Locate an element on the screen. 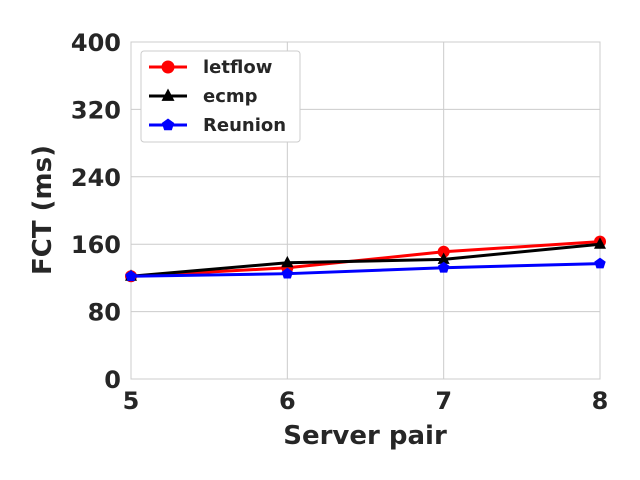 The height and width of the screenshot is (480, 640). legend-item: letflow is located at coordinates (210, 67).